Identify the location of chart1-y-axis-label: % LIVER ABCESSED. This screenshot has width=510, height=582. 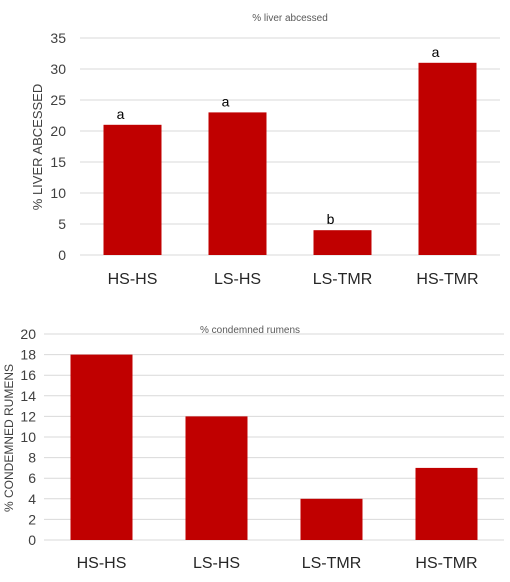
(37, 147).